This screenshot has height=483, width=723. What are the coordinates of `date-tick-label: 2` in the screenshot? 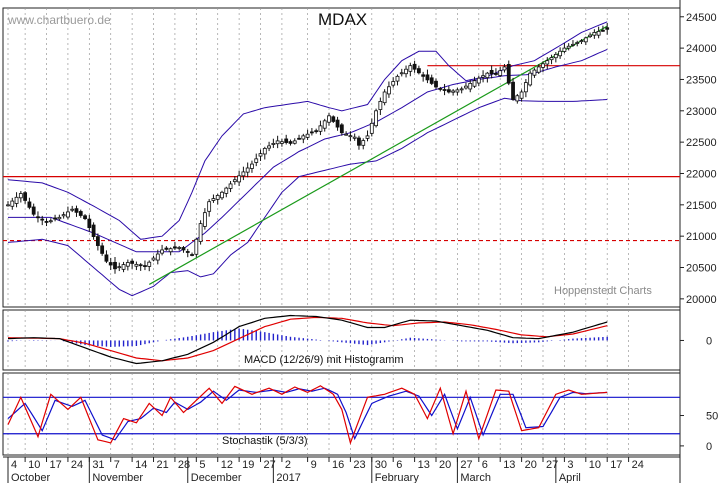 It's located at (288, 465).